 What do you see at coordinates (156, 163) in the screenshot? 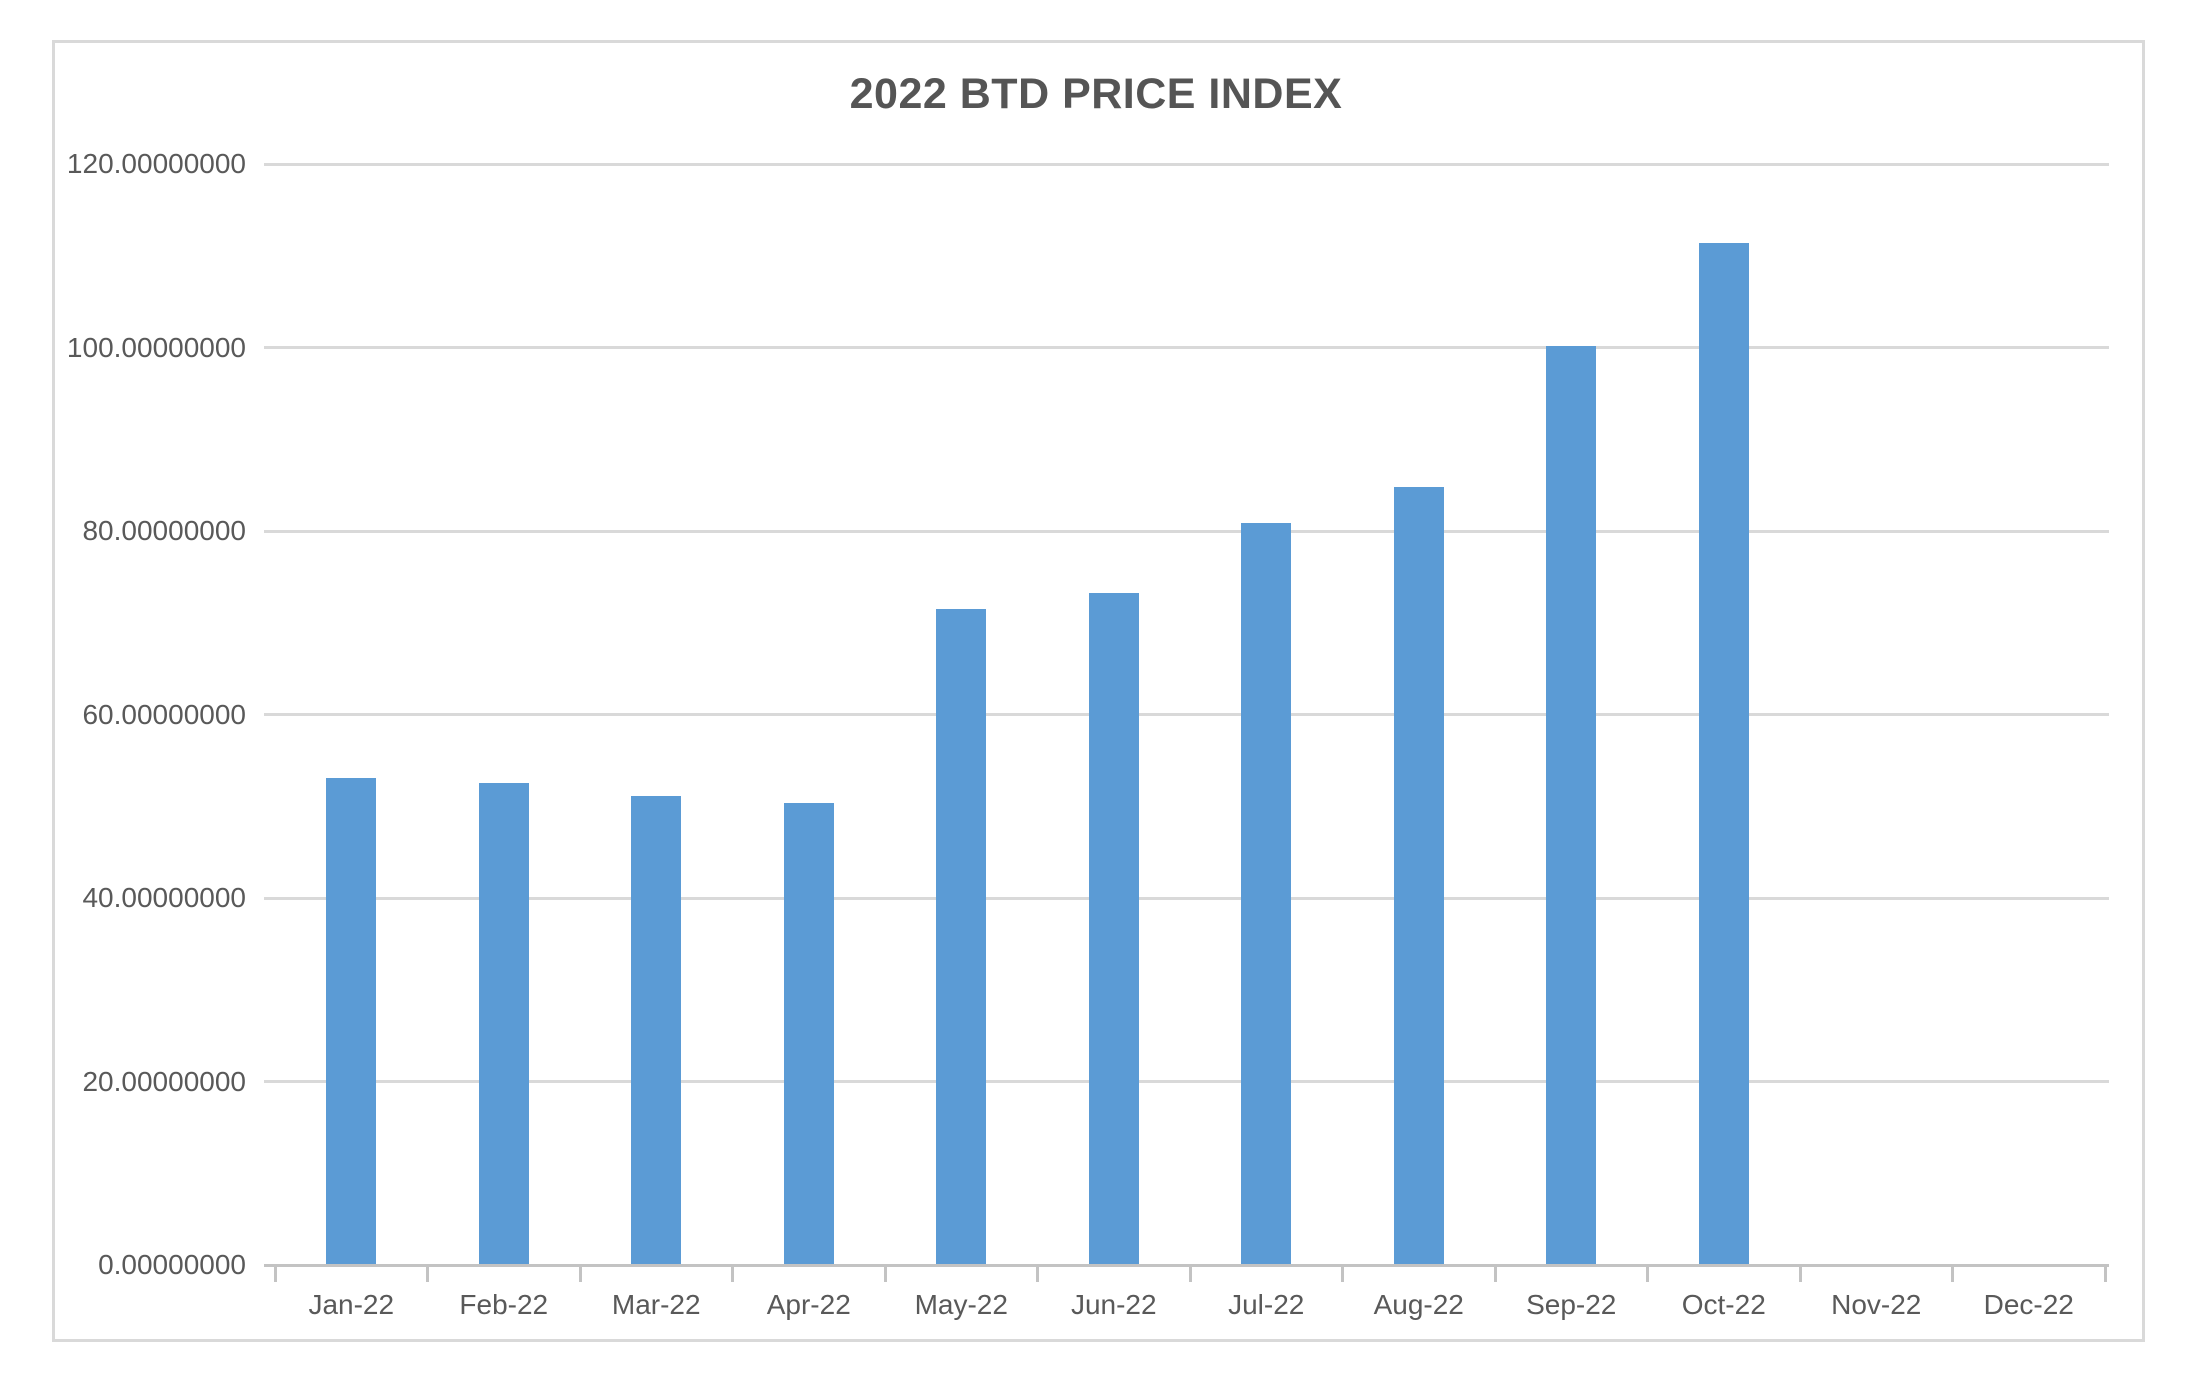
I see `y-axis-tick-label: 120.00000000` at bounding box center [156, 163].